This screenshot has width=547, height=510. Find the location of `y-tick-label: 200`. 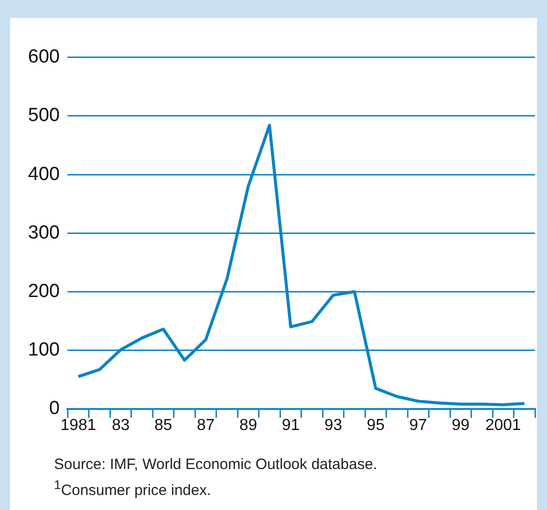

y-tick-label: 200 is located at coordinates (44, 291).